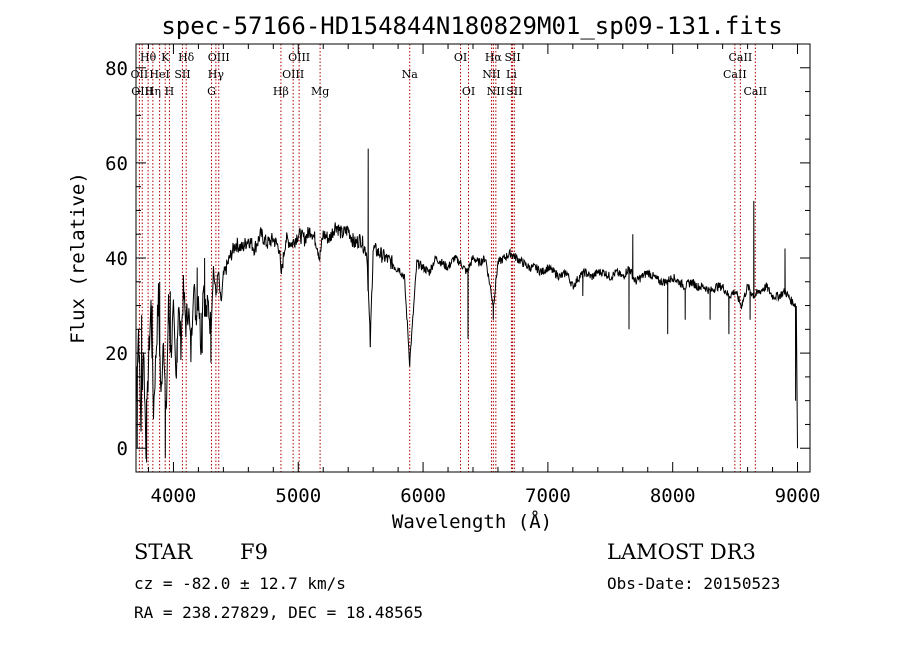 This screenshot has width=900, height=649. What do you see at coordinates (755, 91) in the screenshot?
I see `line-label-27: CaII` at bounding box center [755, 91].